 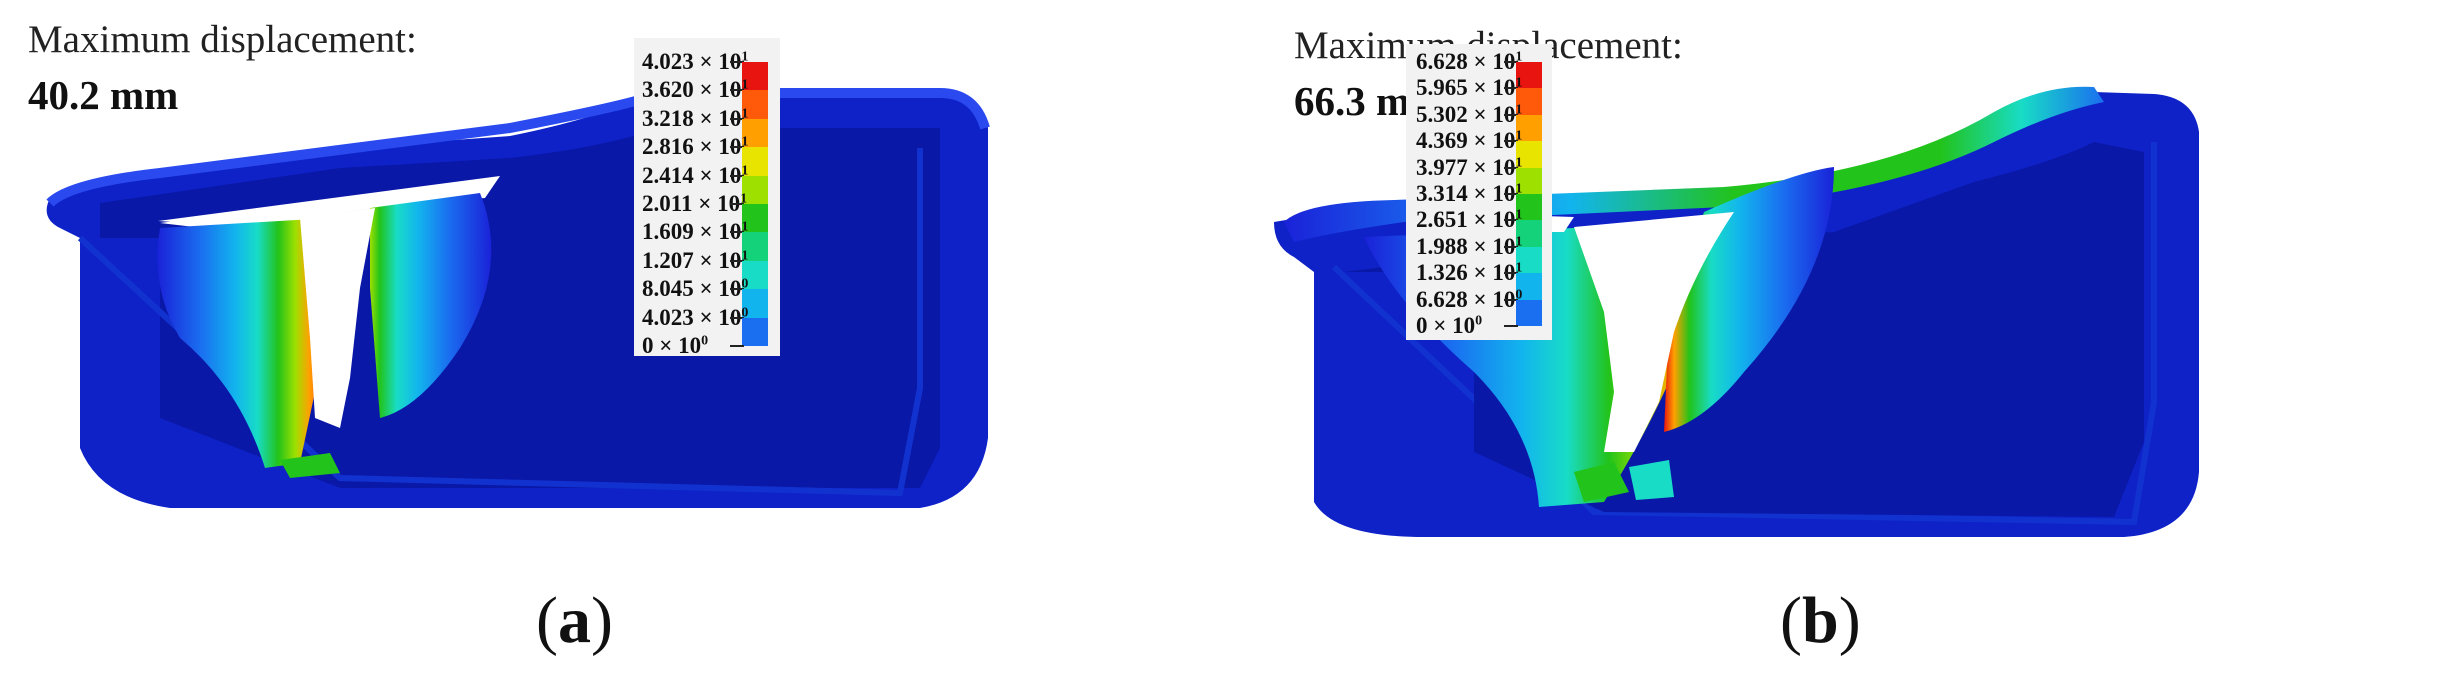 I want to click on legend-label-b-6: 2.651 × 10¹, so click(x=1469, y=220).